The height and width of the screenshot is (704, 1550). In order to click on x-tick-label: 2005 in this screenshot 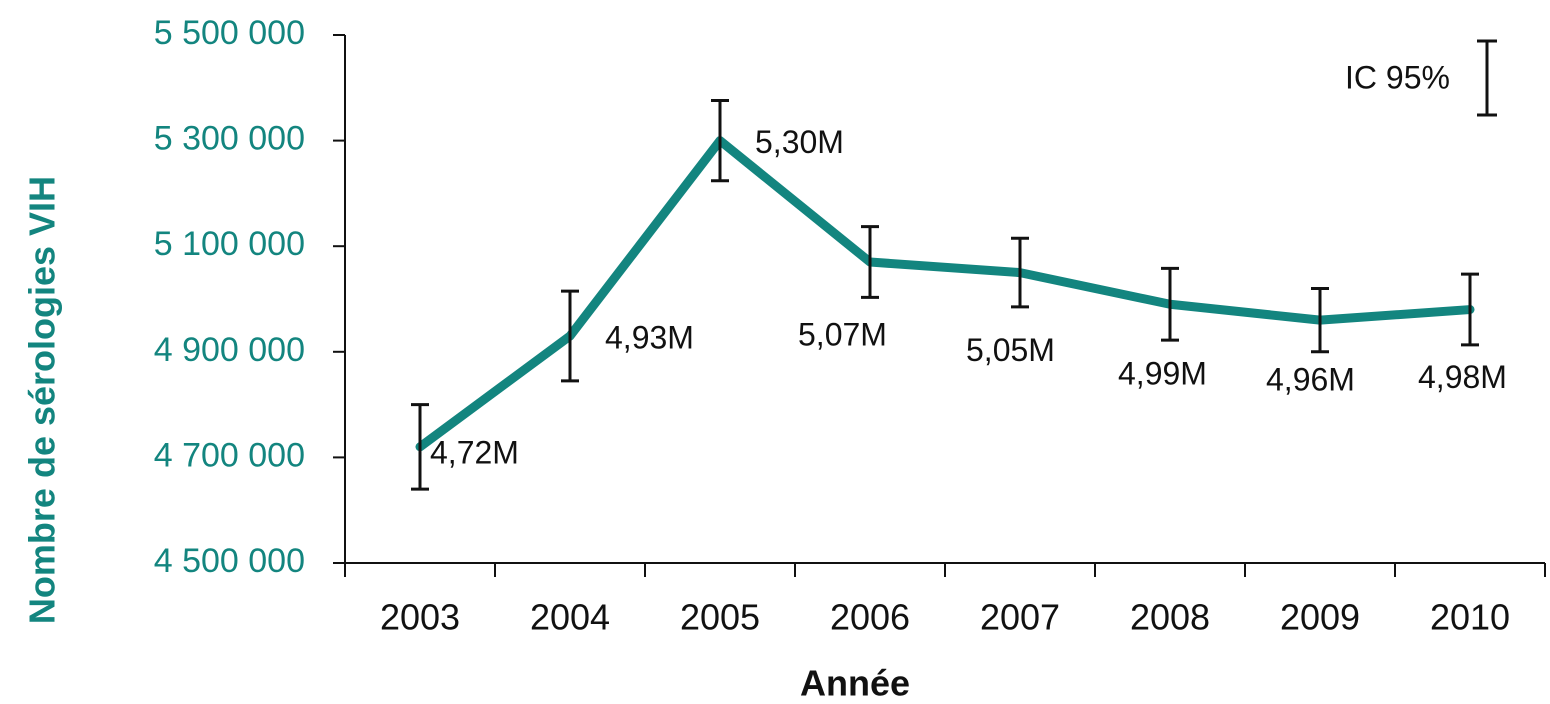, I will do `click(720, 617)`.